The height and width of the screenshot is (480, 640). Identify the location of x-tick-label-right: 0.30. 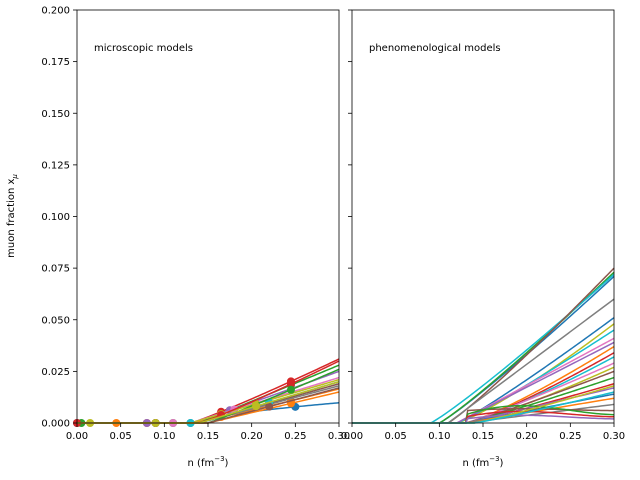
(614, 436).